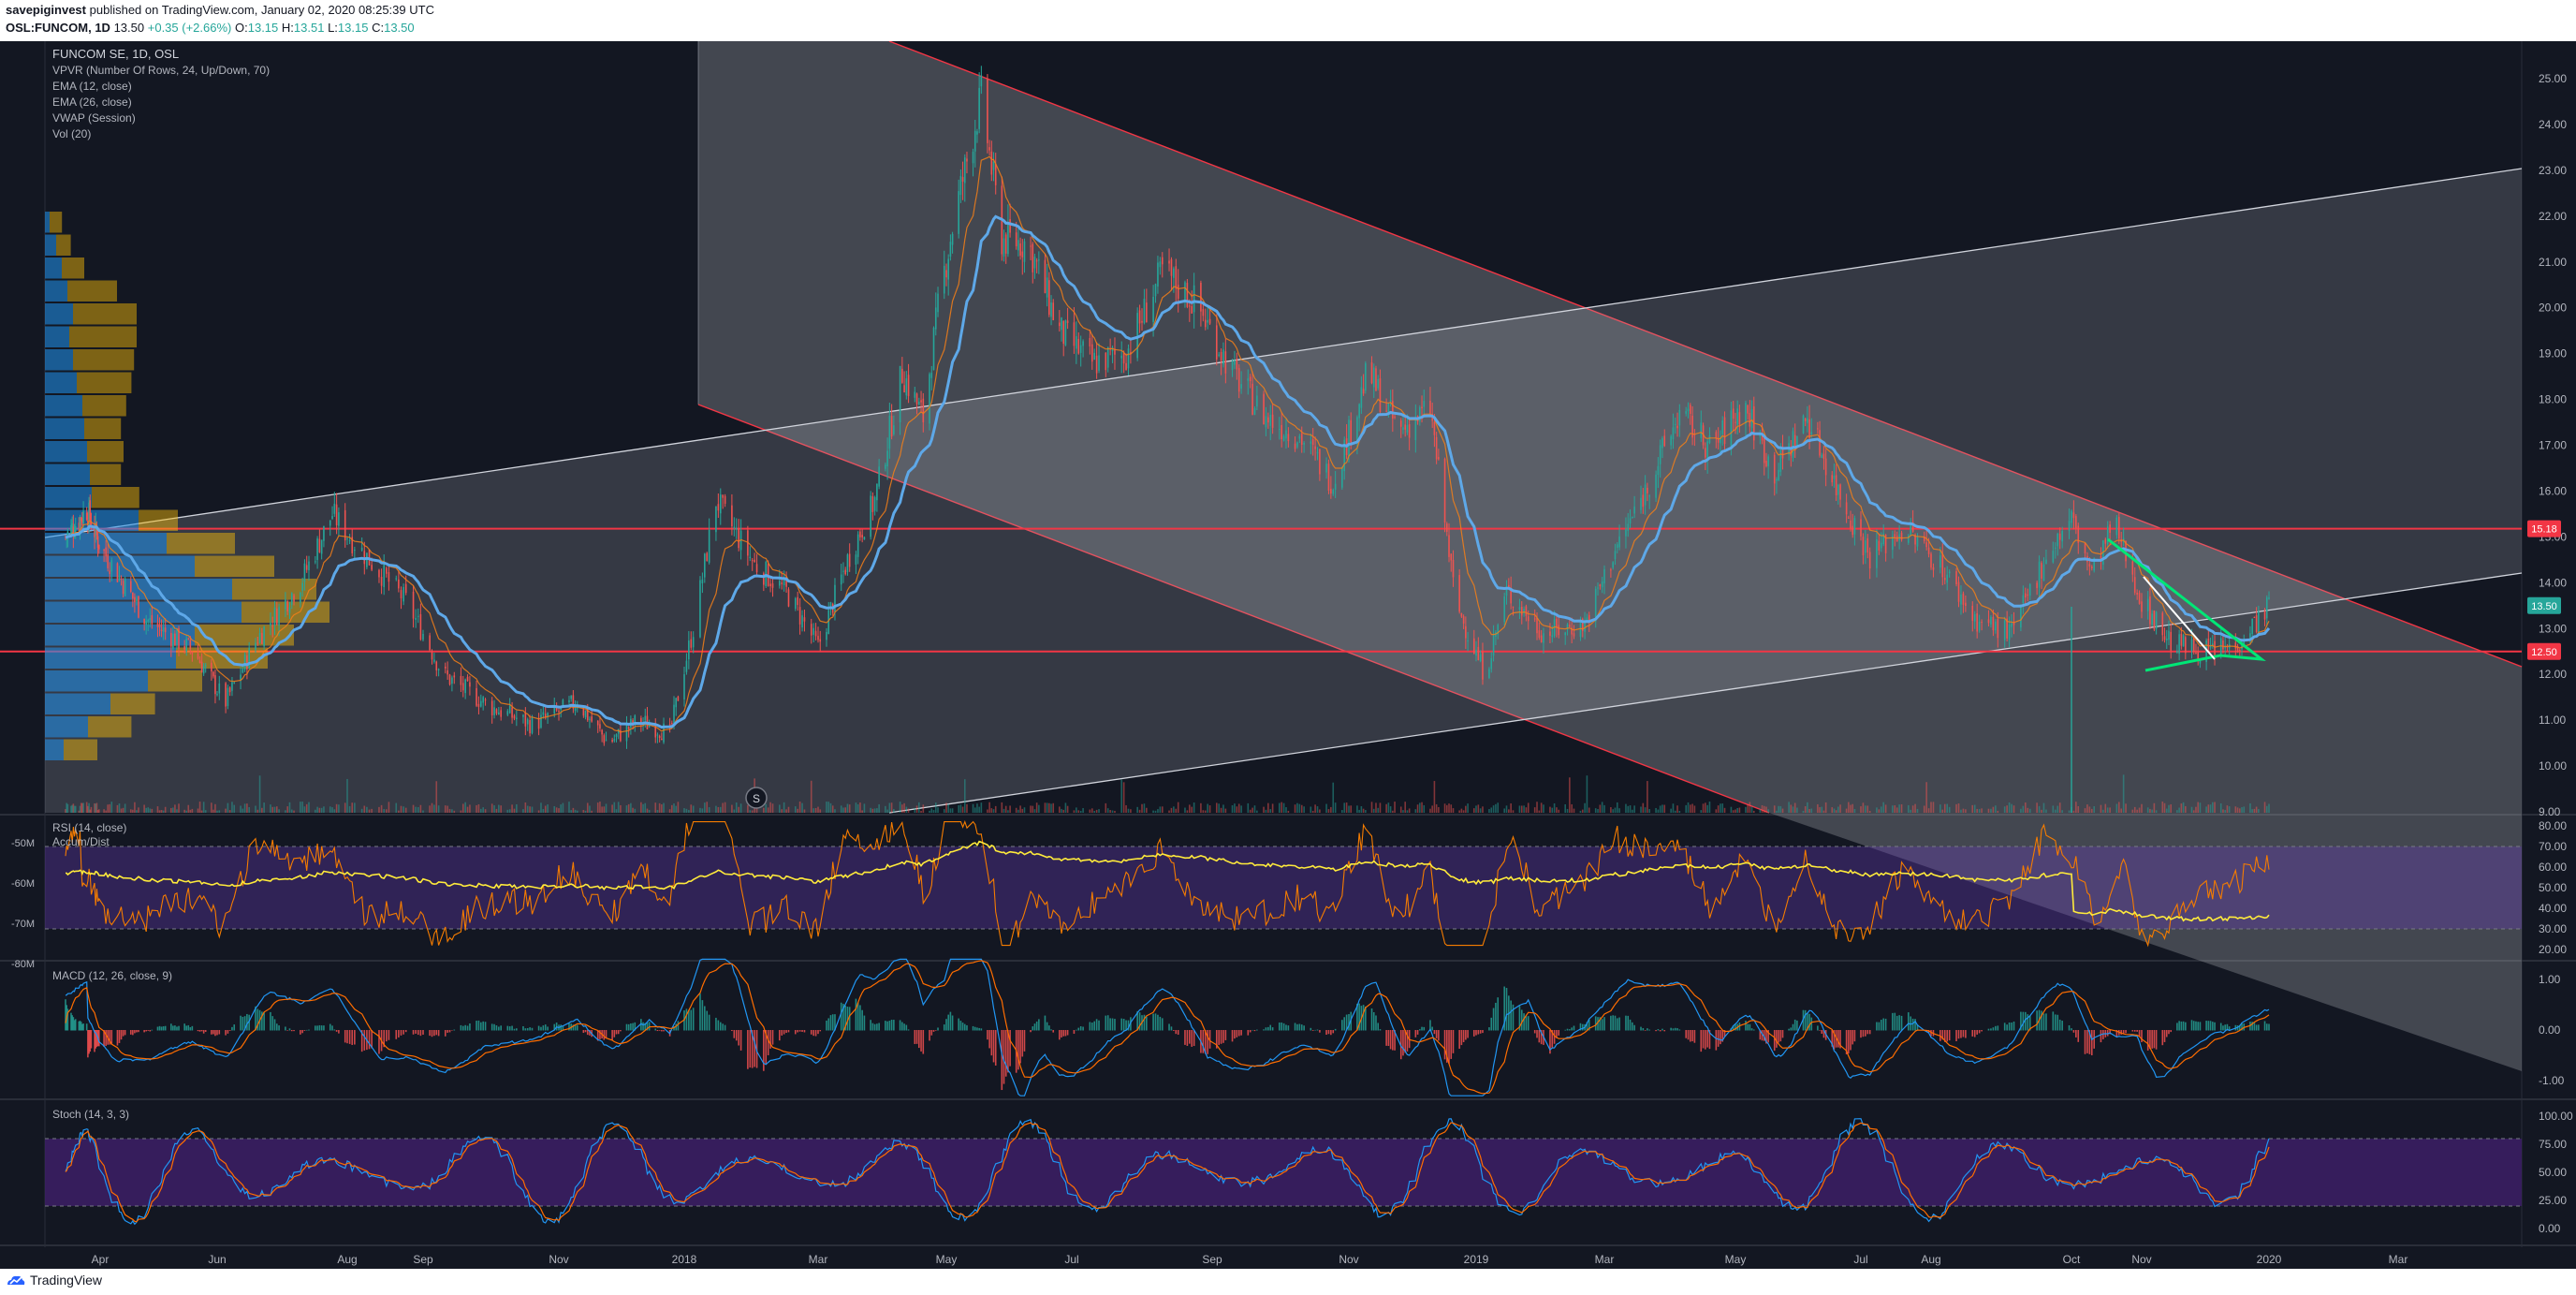 Image resolution: width=2576 pixels, height=1295 pixels. I want to click on author-name: savepiginvest, so click(46, 10).